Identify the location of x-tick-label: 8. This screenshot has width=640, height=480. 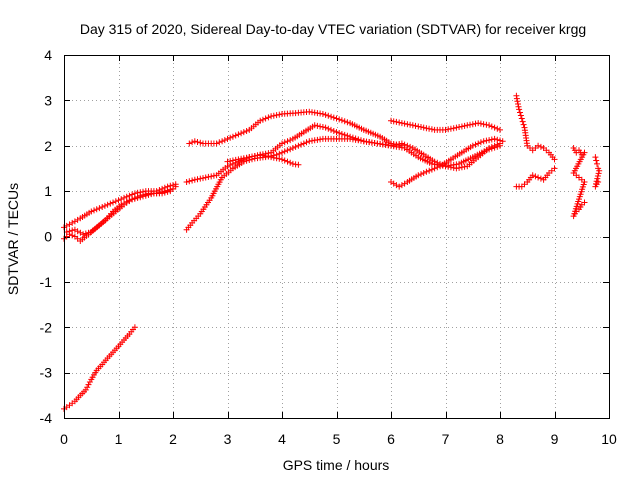
(500, 439).